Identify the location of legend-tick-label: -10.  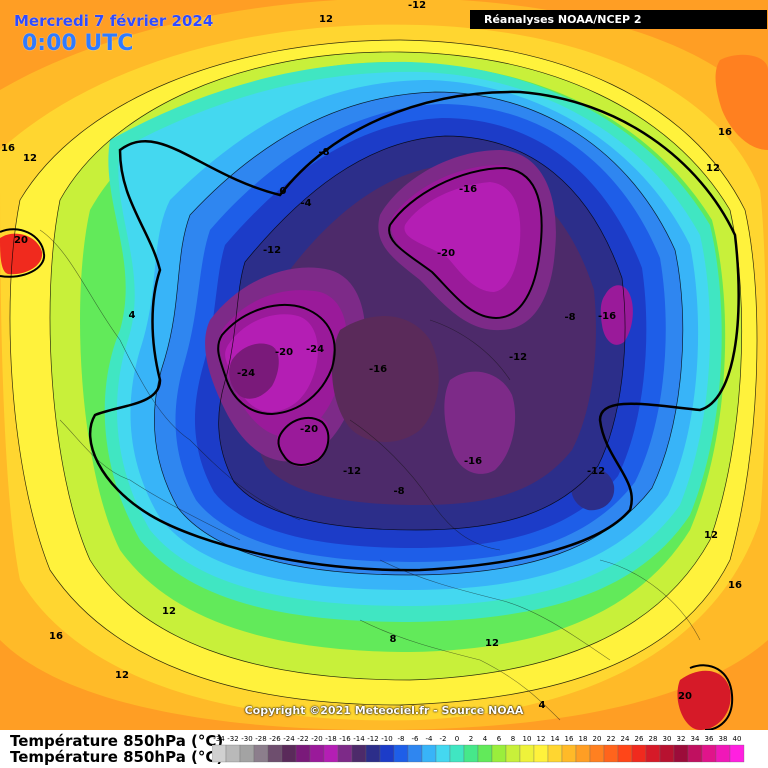
(386, 739).